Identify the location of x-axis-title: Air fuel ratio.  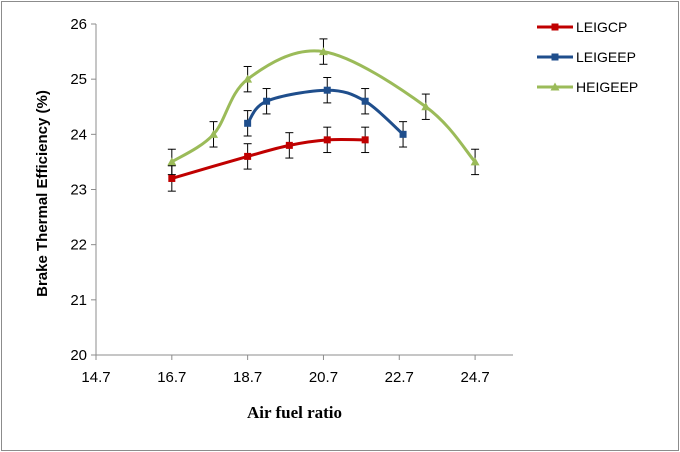
(294, 412).